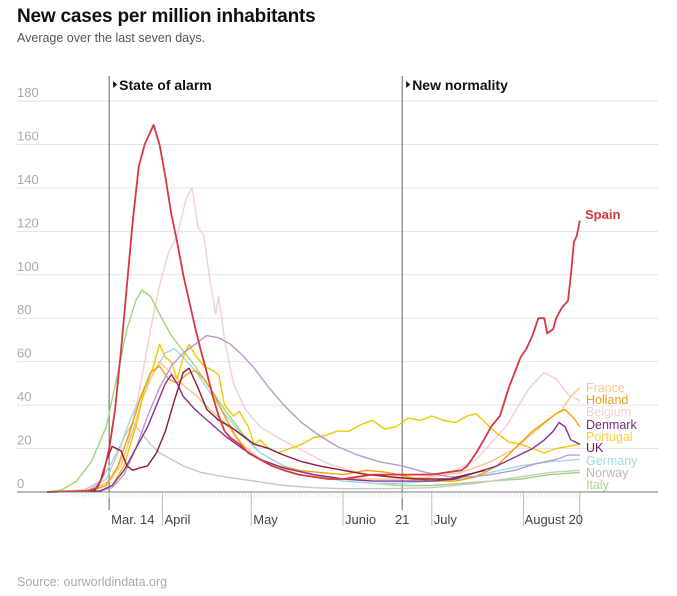 Image resolution: width=677 pixels, height=596 pixels. Describe the element at coordinates (612, 461) in the screenshot. I see `series-label-germany: Germany` at that location.